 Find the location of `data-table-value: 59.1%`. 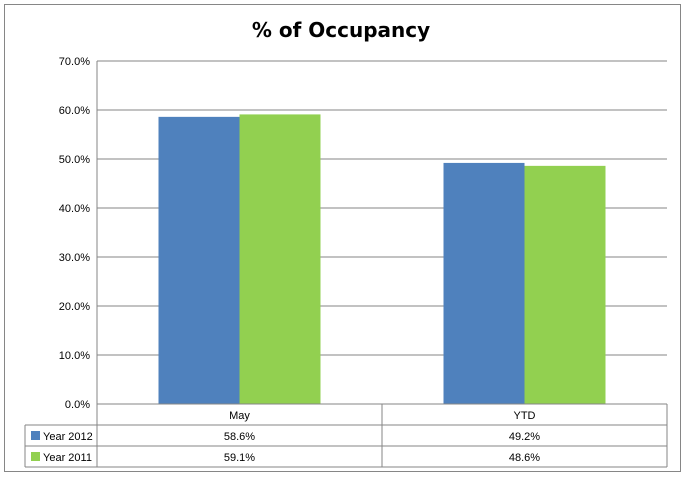

data-table-value: 59.1% is located at coordinates (239, 458).